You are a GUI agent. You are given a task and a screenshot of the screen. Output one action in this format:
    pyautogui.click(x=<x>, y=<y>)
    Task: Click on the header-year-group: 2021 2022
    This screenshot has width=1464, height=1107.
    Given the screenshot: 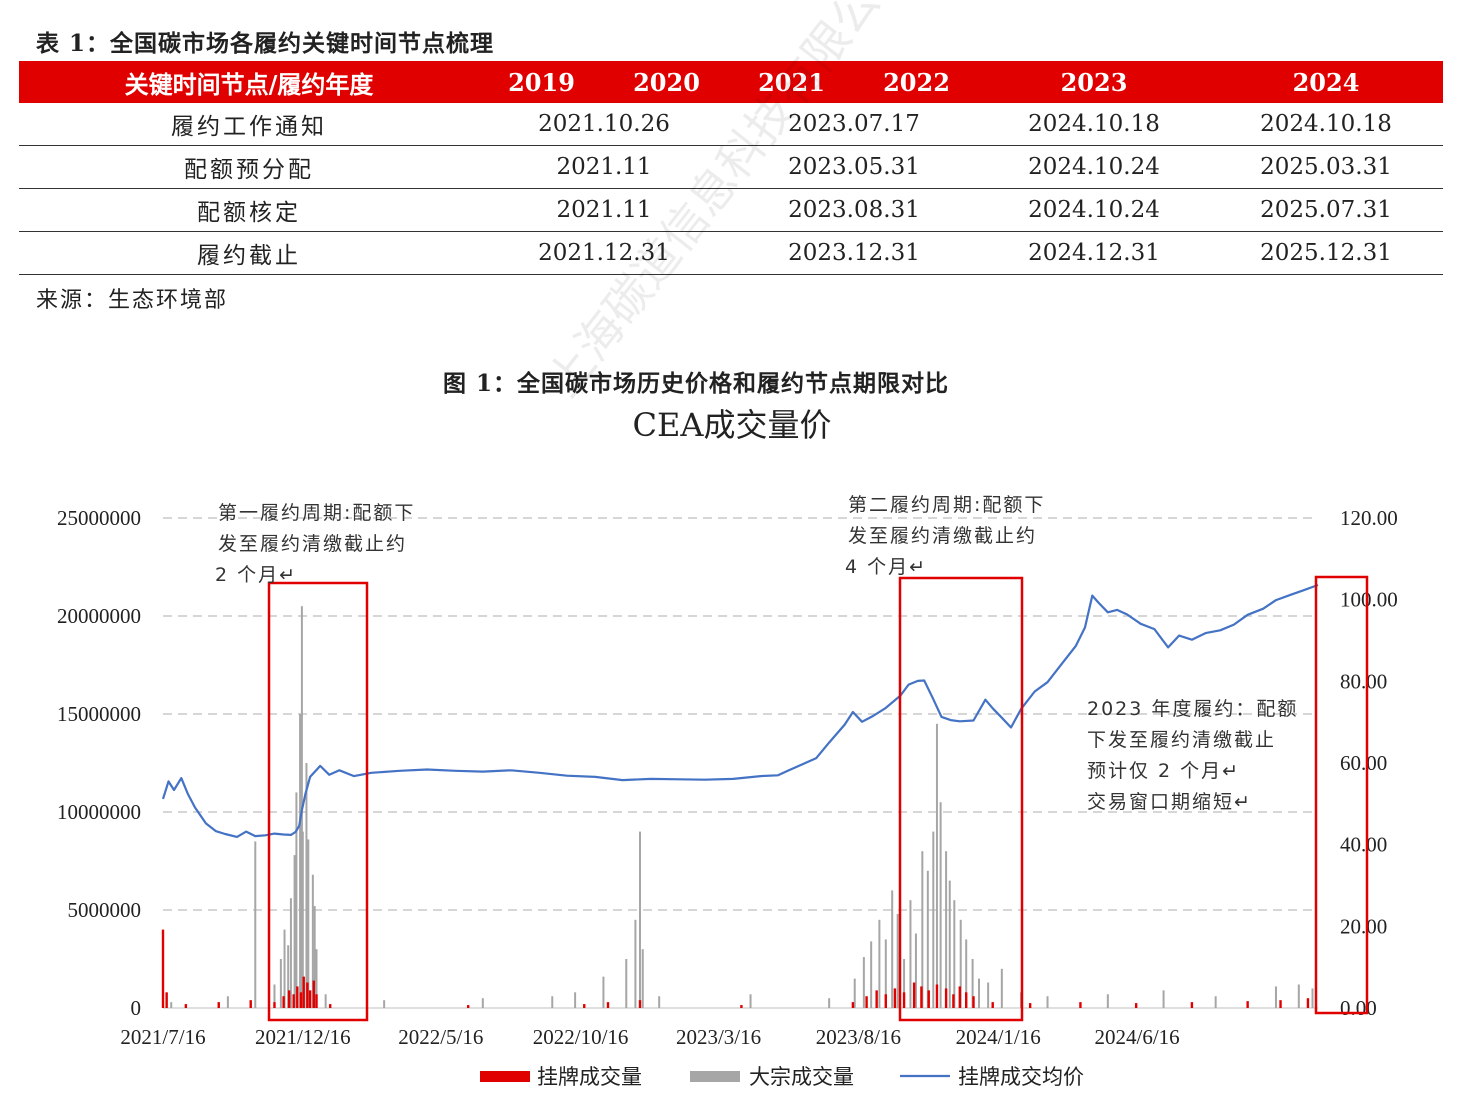 What is the action you would take?
    pyautogui.click(x=854, y=82)
    